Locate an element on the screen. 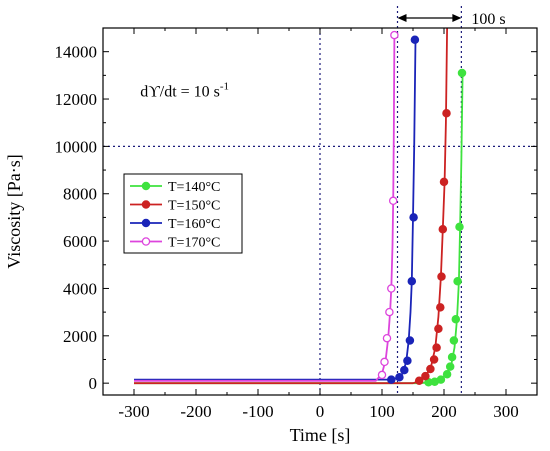 The width and height of the screenshot is (550, 451). shear-rate-base: dϒ/dt = 10 s is located at coordinates (180, 92).